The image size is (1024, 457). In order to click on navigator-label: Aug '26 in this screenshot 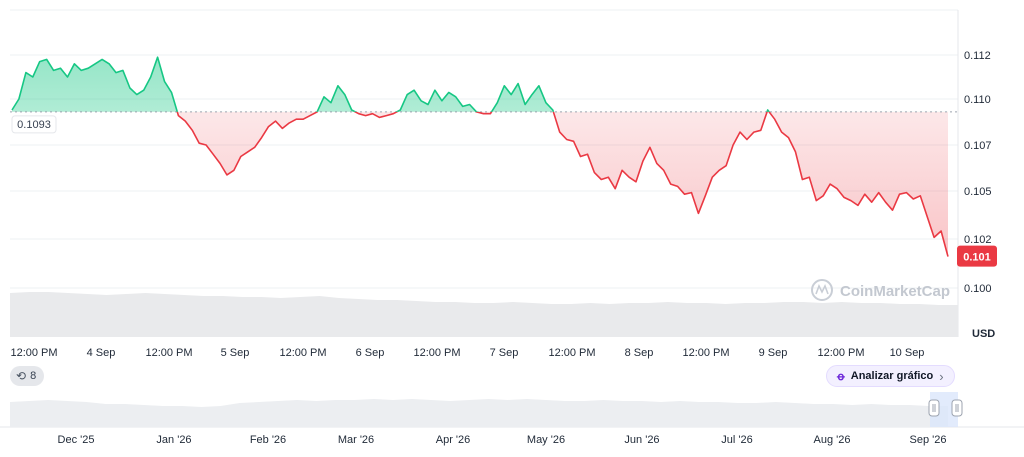, I will do `click(832, 440)`.